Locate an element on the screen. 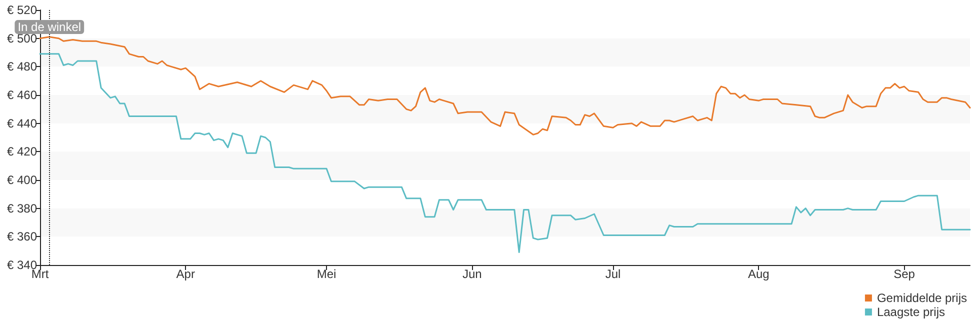  y-tick-label: € 500 is located at coordinates (22, 38).